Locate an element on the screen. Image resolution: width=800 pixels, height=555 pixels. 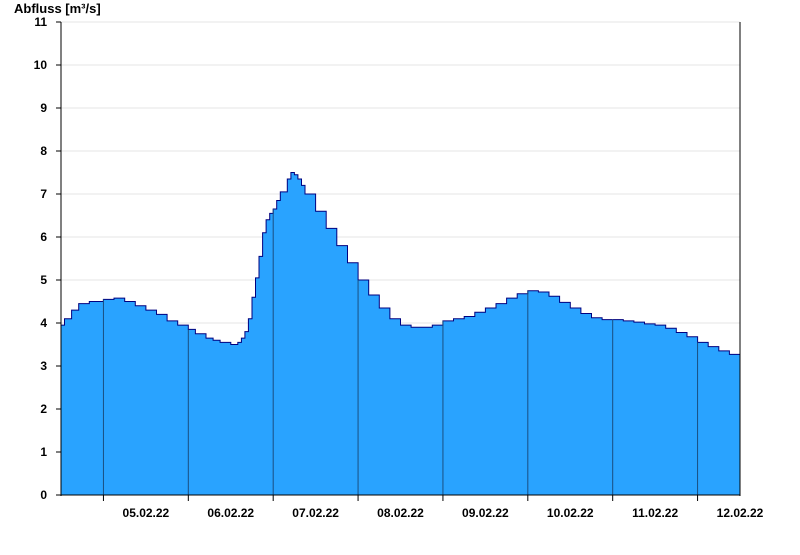
y-tick-label: 2 is located at coordinates (43, 409).